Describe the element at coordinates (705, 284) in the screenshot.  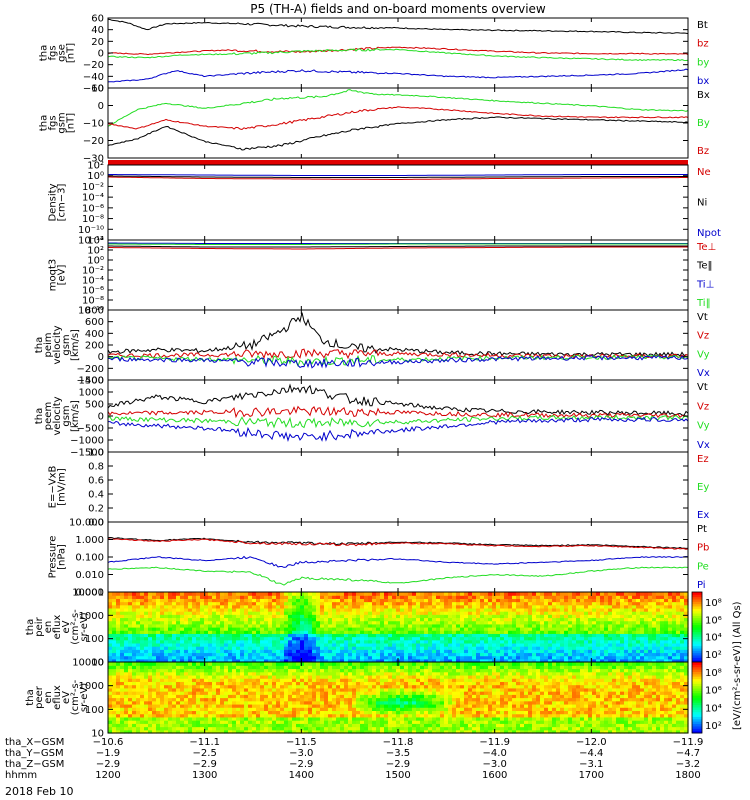
I see `legend-ti: Ti⊥` at that location.